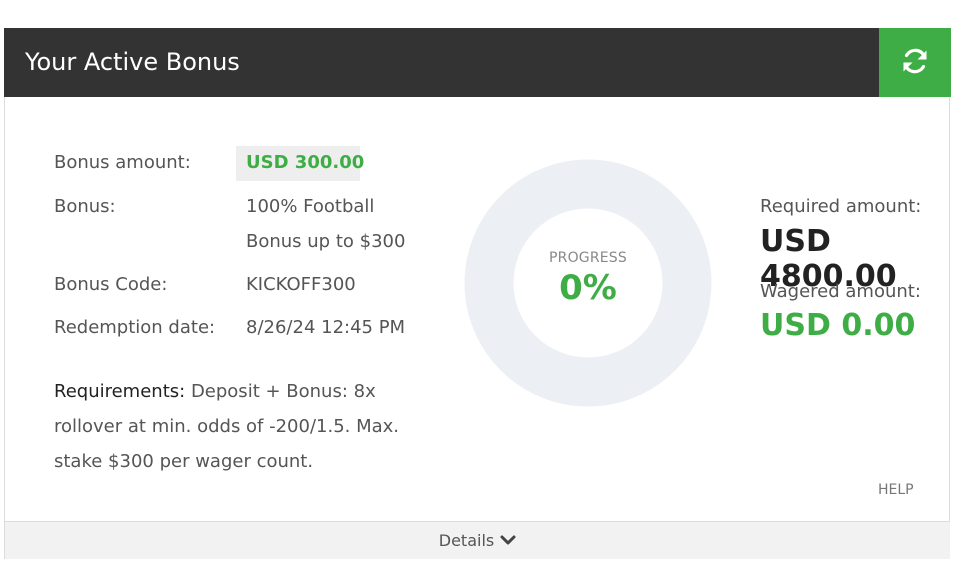 The width and height of the screenshot is (962, 571). What do you see at coordinates (840, 291) in the screenshot?
I see `wagered-amount-label: Wagered amount:` at bounding box center [840, 291].